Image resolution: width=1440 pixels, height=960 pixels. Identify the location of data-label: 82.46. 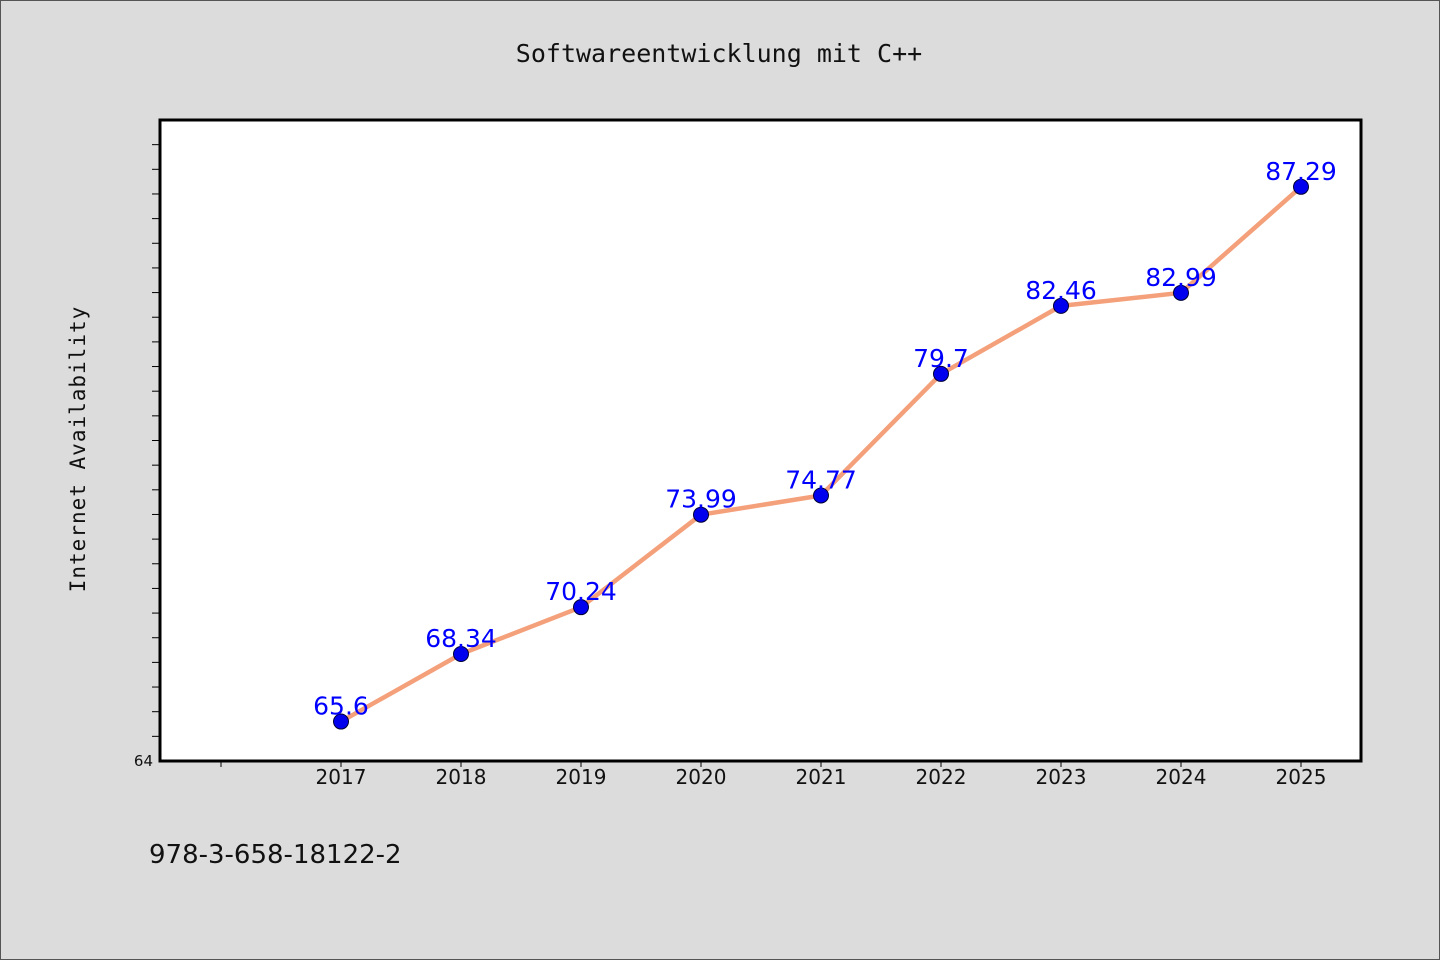
(1061, 290).